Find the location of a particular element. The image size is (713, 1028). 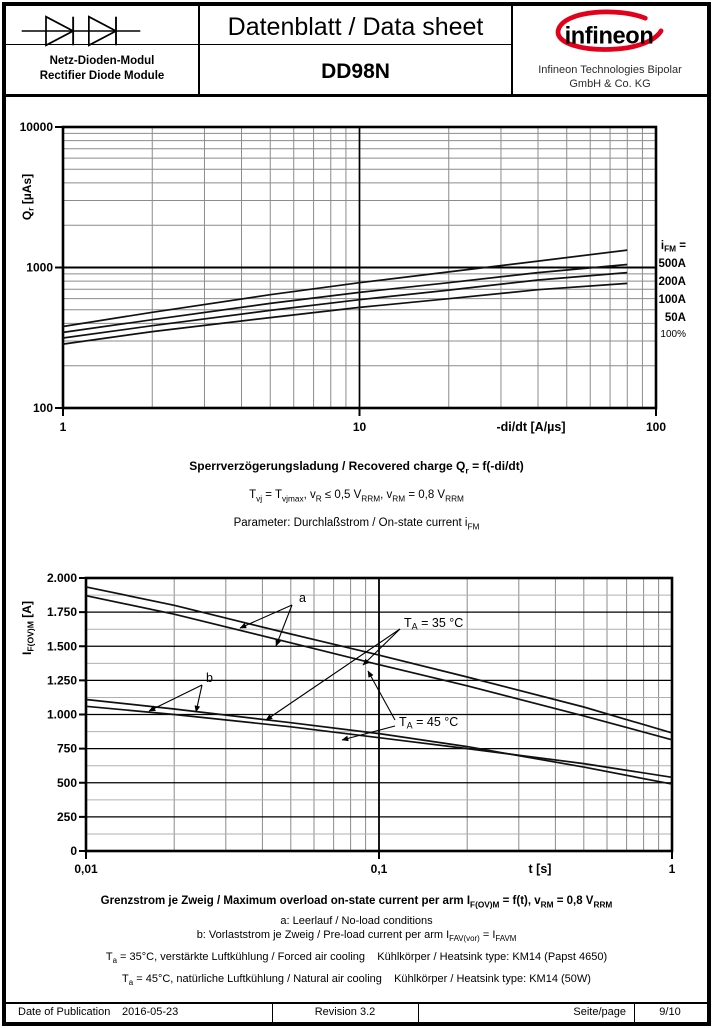

annotation-label: a is located at coordinates (302, 598).